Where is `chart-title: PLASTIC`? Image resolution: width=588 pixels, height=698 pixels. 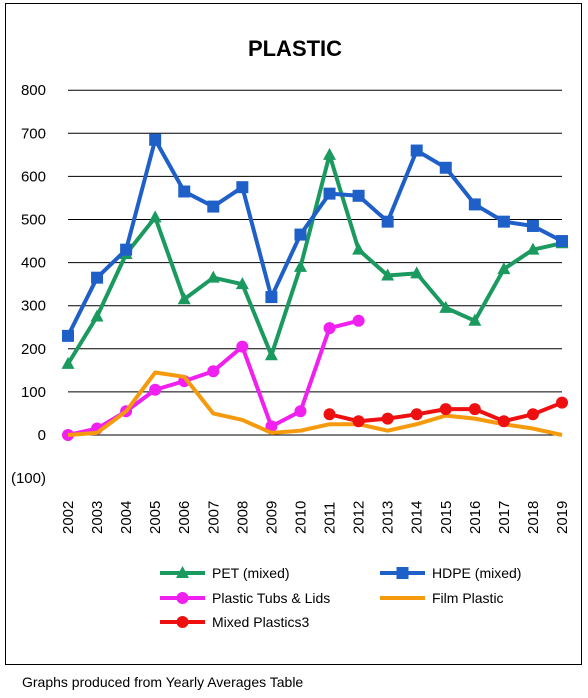 chart-title: PLASTIC is located at coordinates (295, 48).